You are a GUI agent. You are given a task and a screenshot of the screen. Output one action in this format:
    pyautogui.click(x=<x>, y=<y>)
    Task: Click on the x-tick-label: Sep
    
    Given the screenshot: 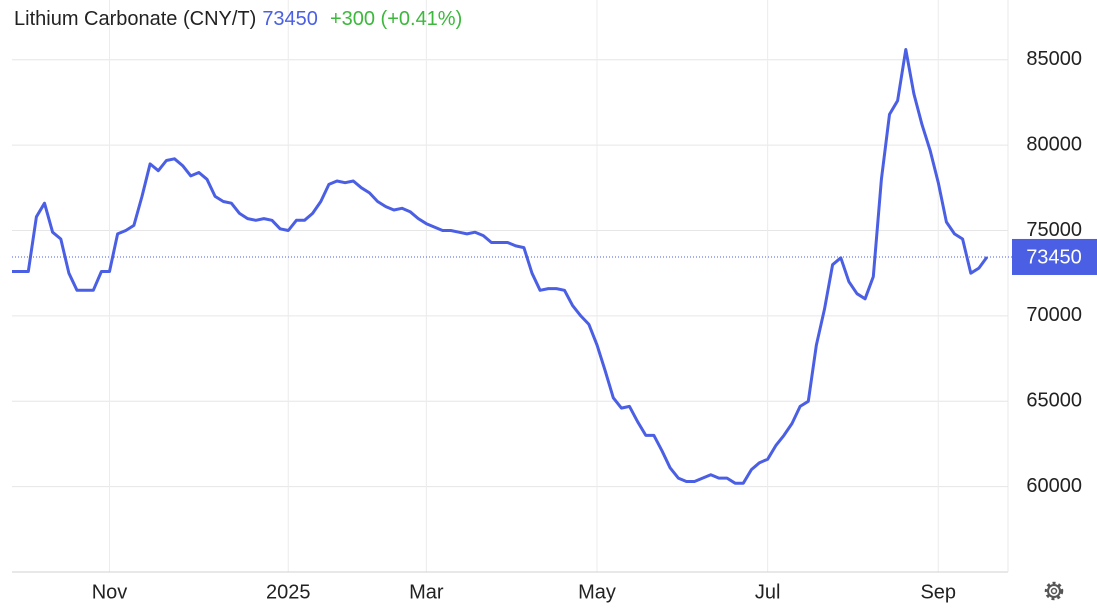 What is the action you would take?
    pyautogui.click(x=938, y=592)
    